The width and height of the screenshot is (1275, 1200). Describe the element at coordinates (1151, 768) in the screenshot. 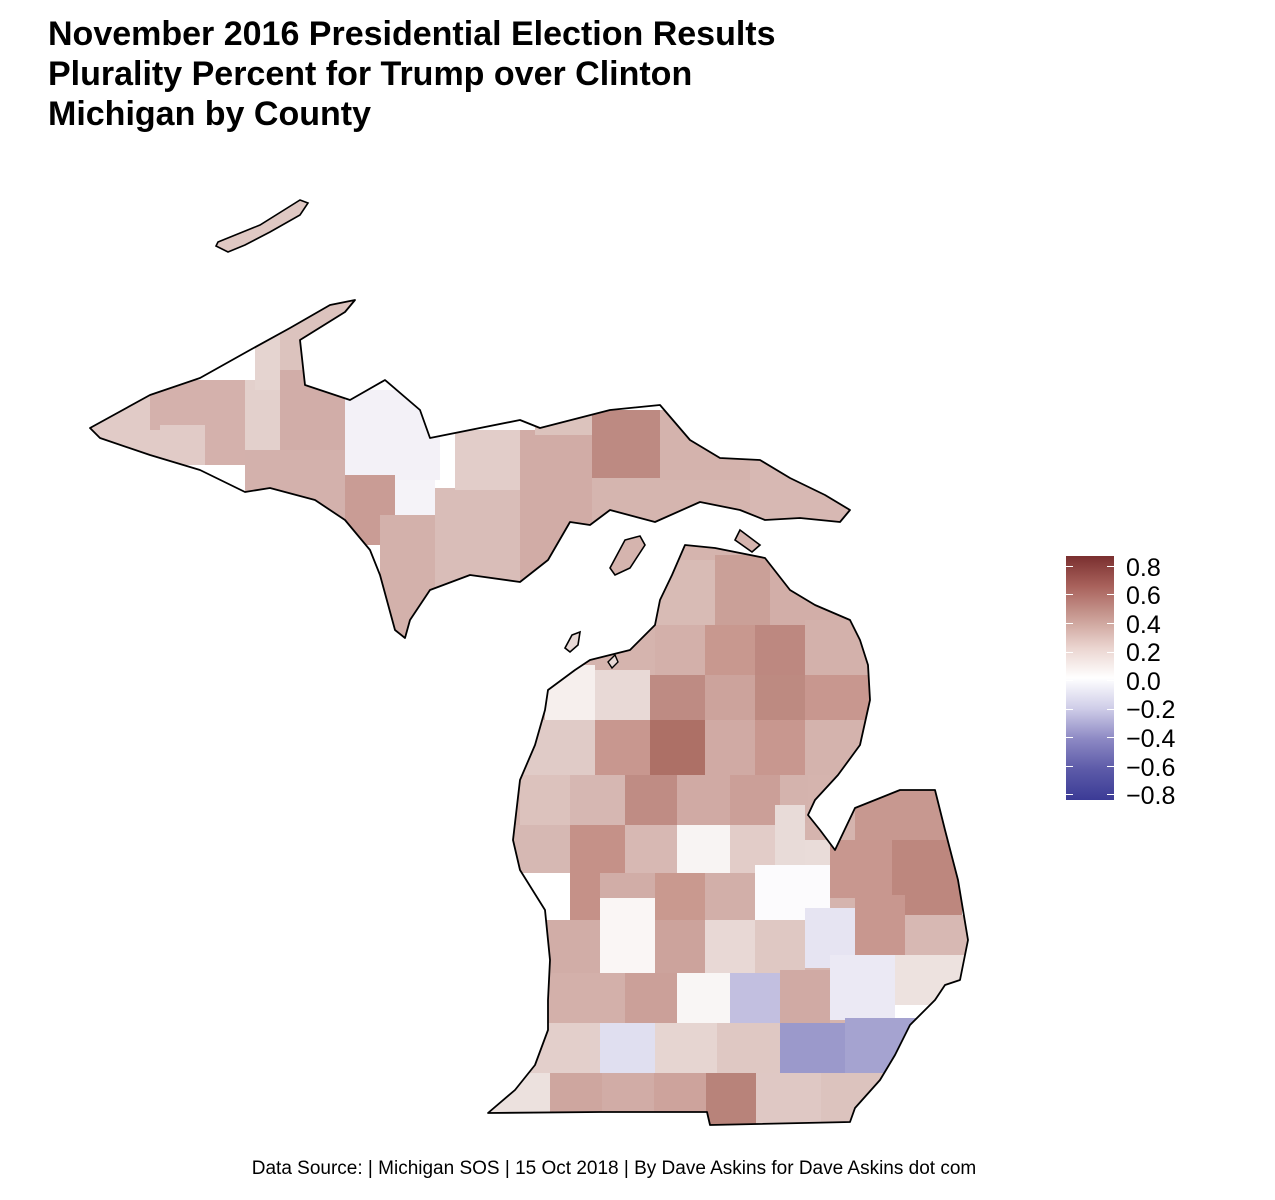

I see `legend-label: −0.6` at that location.